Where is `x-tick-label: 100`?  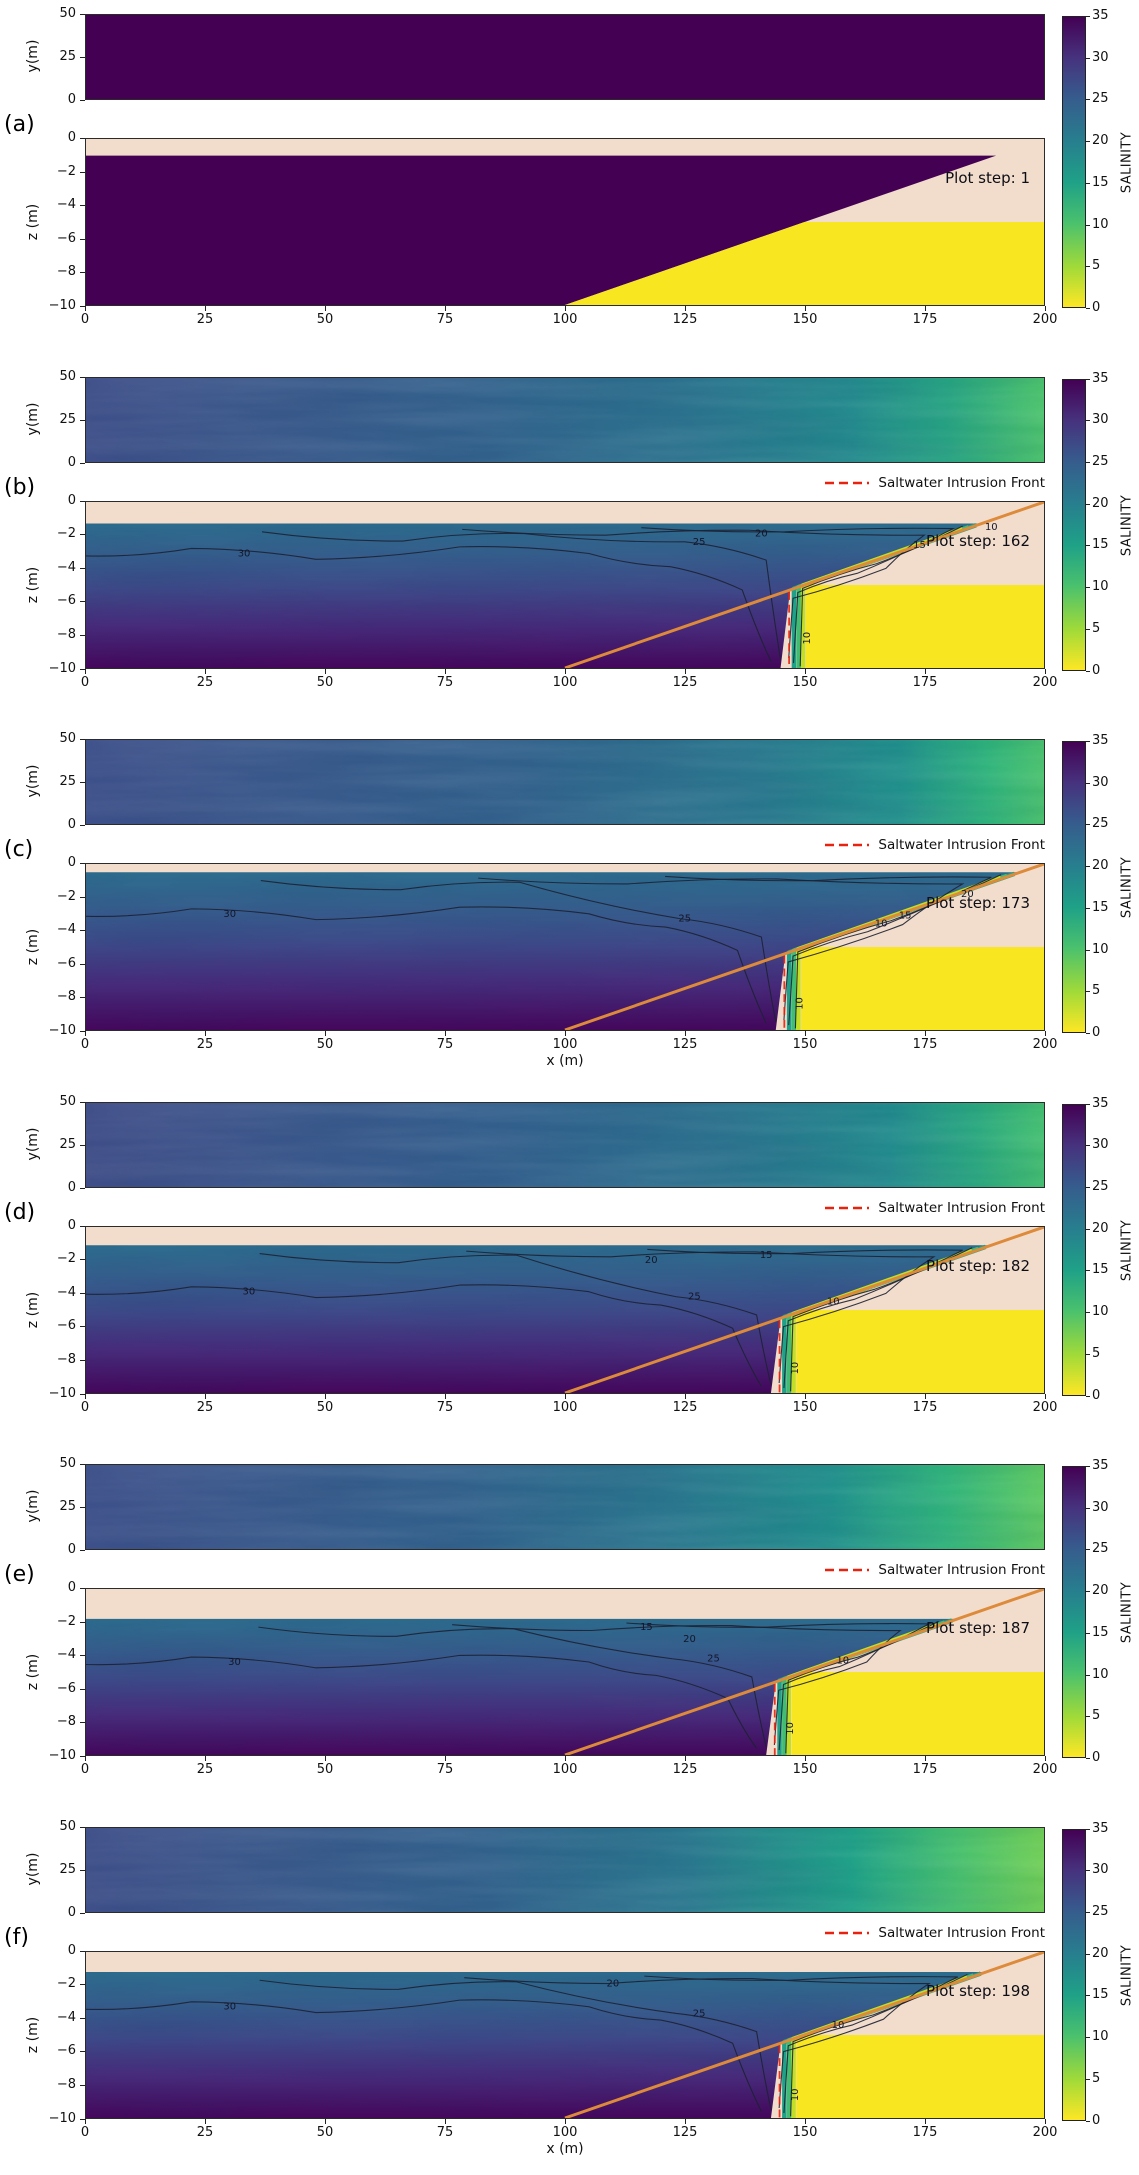
x-tick-label: 100 is located at coordinates (565, 2132).